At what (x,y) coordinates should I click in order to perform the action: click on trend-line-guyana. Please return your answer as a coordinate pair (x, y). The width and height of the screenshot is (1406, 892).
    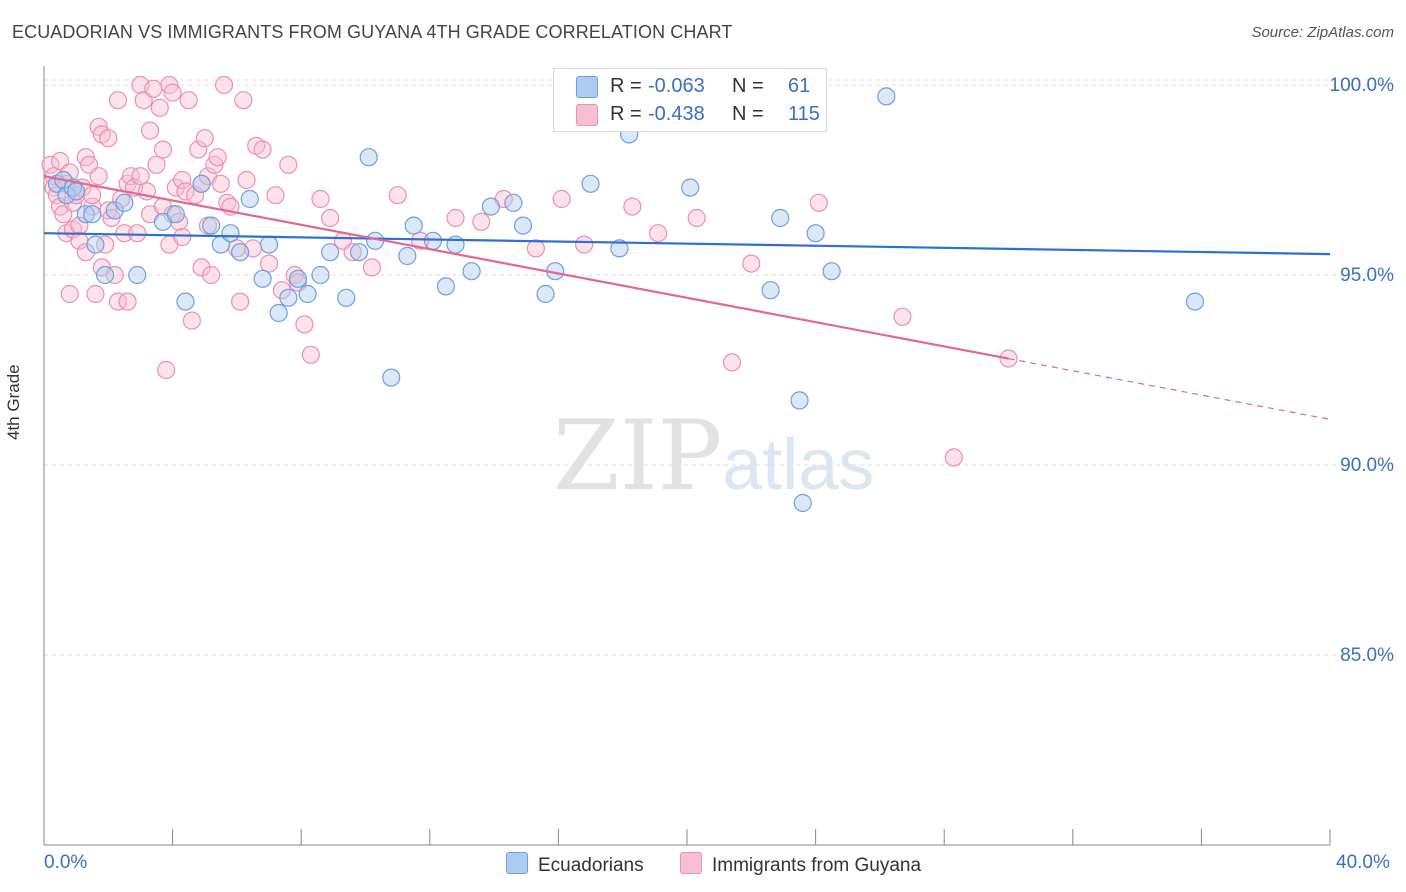
    Looking at the image, I should click on (526, 267).